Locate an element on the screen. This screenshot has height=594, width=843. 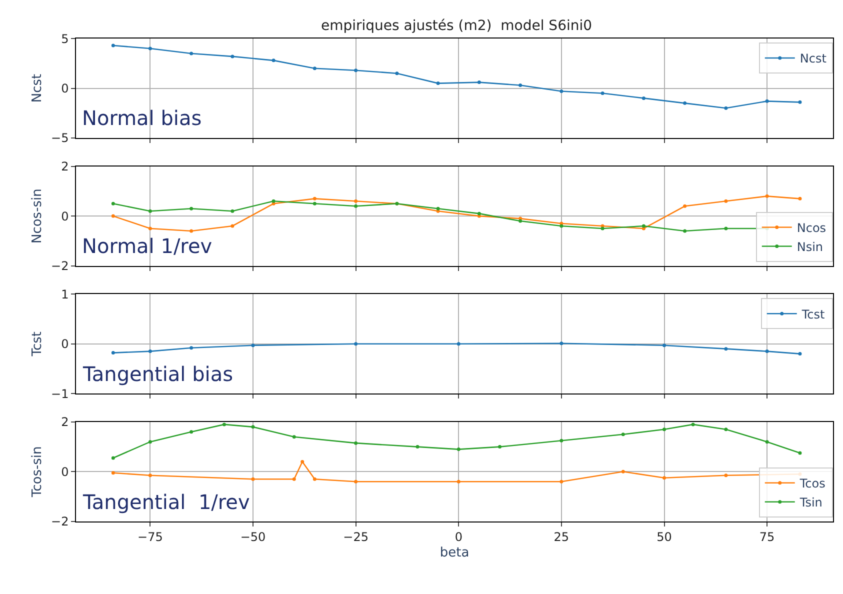
y-tick-label: 2 is located at coordinates (65, 422).